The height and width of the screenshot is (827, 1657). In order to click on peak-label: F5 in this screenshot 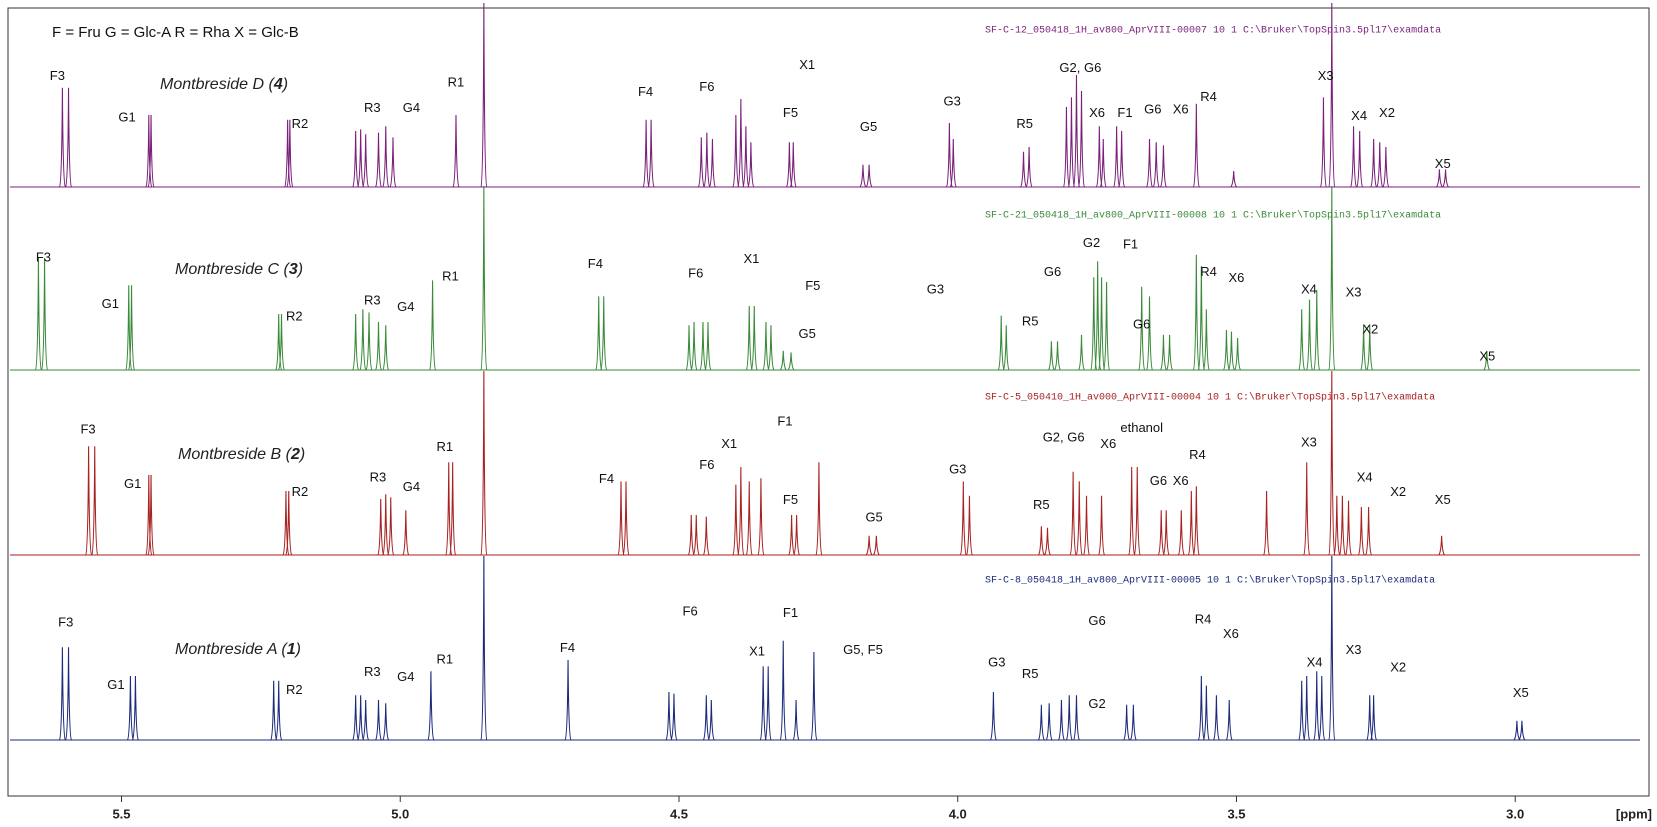, I will do `click(812, 285)`.